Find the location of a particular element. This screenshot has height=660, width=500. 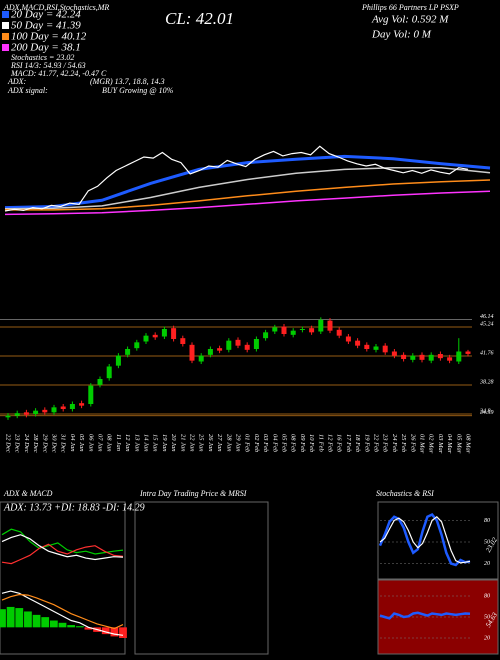

x-tick-label: 22 Dec is located at coordinates (8, 443).